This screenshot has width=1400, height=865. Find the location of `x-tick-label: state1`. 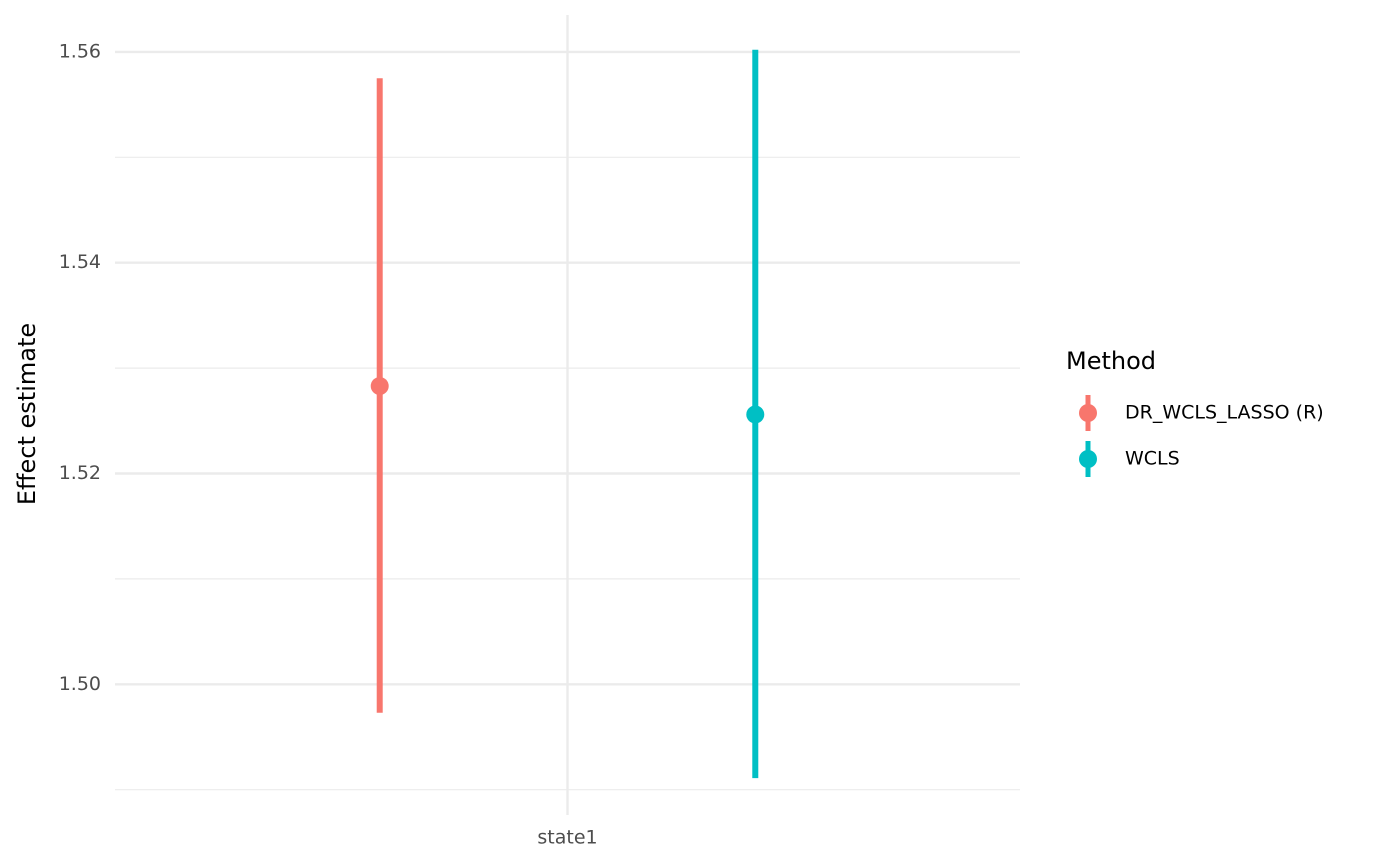

x-tick-label: state1 is located at coordinates (567, 838).